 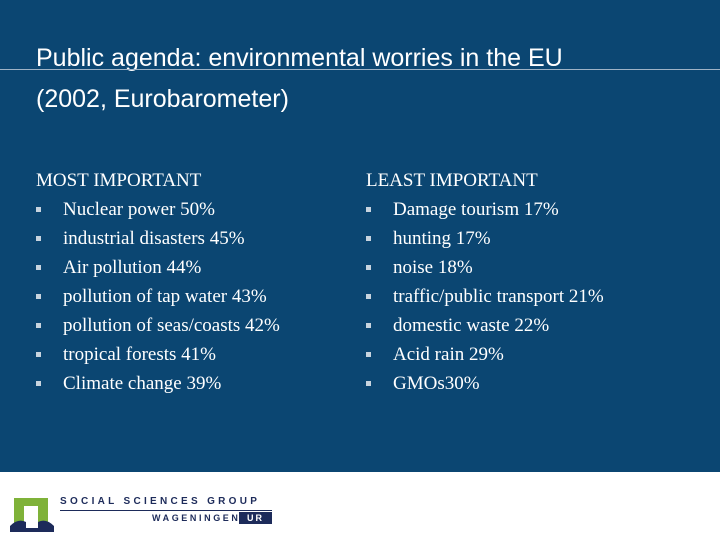 I want to click on list-item: Damage tourism 17%, so click(x=536, y=209).